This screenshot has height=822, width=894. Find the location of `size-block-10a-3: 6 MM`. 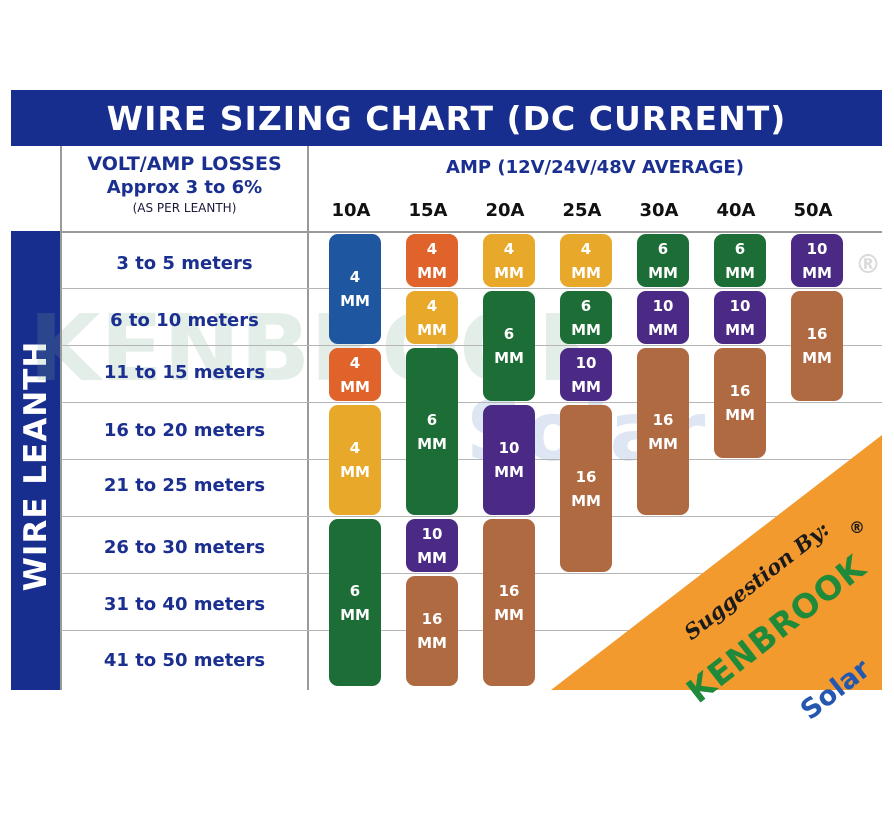

size-block-10a-3: 6 MM is located at coordinates (355, 602).